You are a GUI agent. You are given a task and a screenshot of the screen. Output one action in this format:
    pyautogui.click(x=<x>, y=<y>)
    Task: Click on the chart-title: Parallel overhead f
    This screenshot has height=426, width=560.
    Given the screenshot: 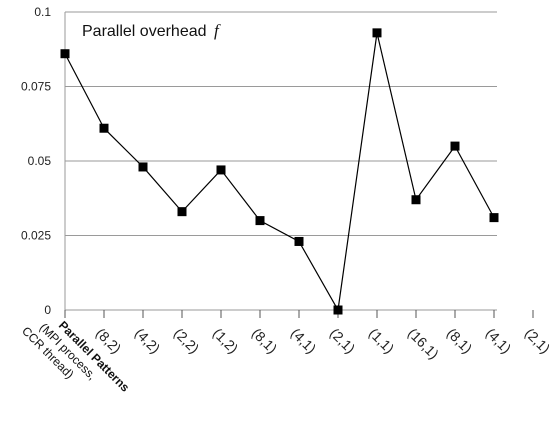 What is the action you would take?
    pyautogui.click(x=151, y=30)
    